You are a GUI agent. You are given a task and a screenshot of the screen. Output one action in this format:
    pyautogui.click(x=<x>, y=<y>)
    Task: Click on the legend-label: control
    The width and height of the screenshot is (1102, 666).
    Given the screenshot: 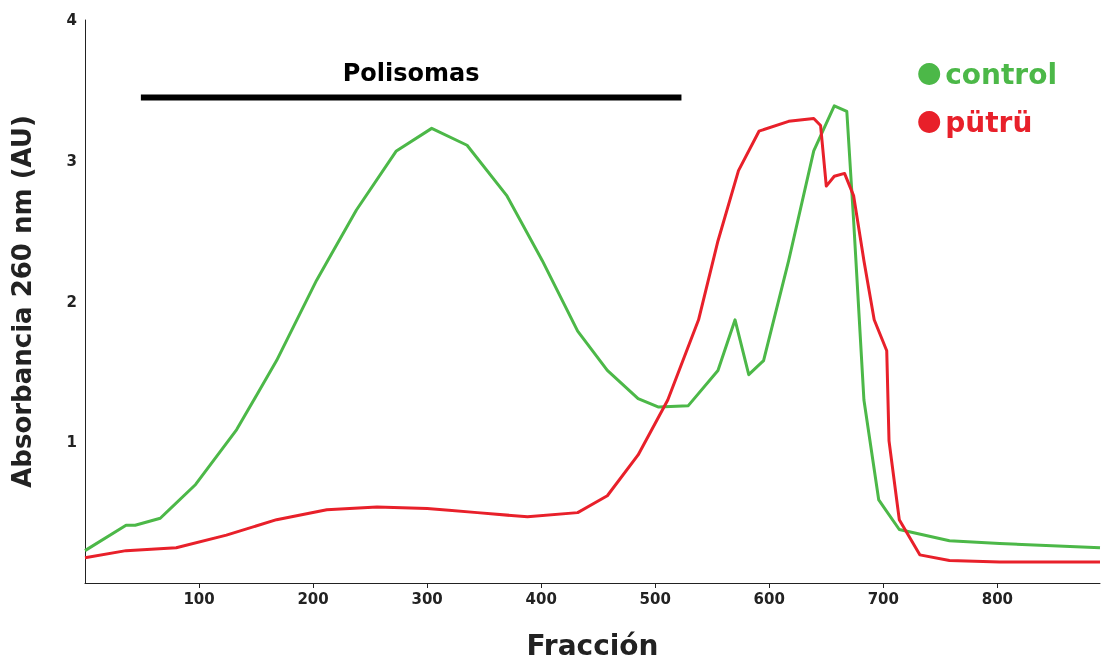 What is the action you would take?
    pyautogui.click(x=1001, y=74)
    